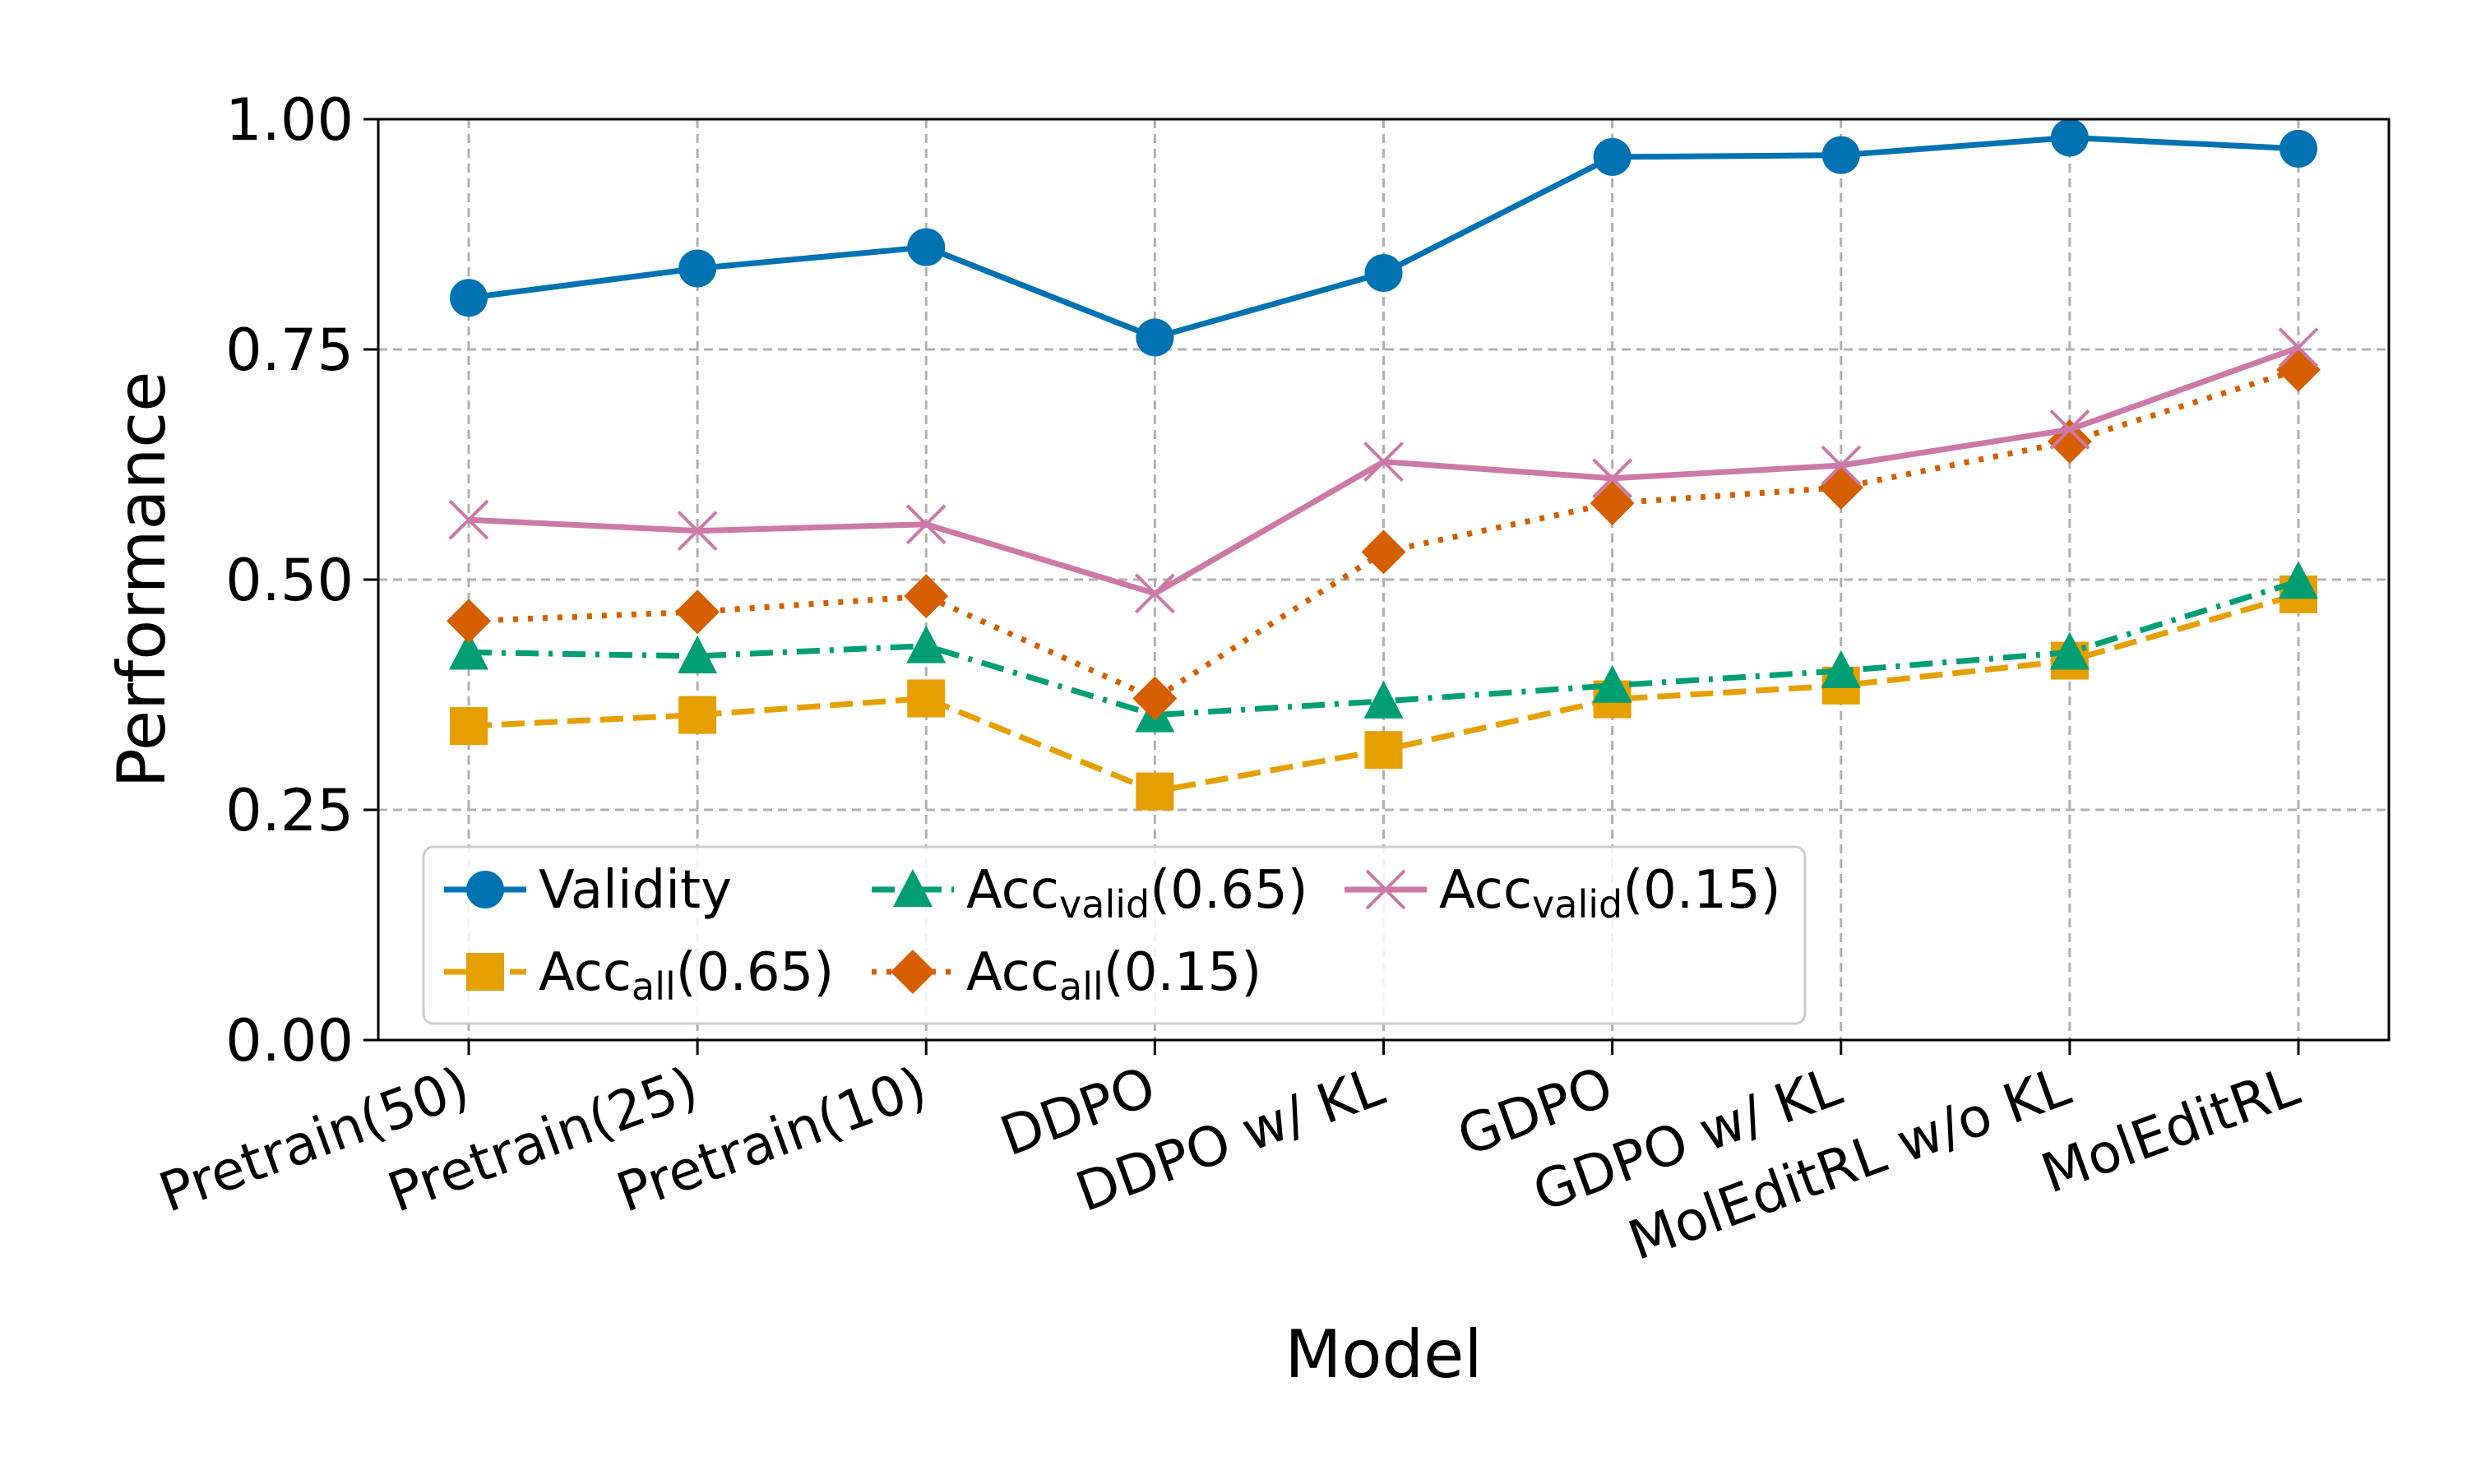  I want to click on legend-entry: Accall(0.15), so click(1067, 976).